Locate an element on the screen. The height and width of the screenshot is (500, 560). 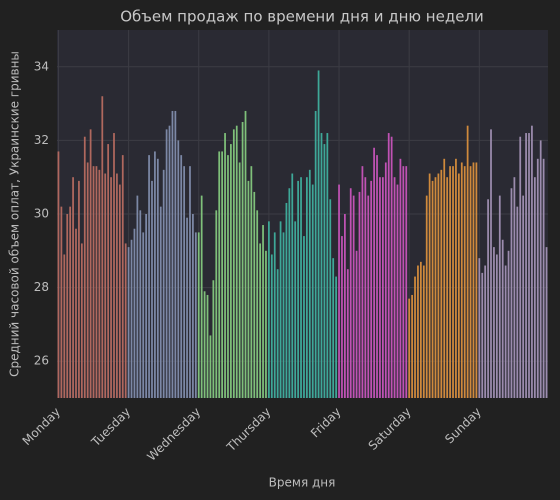
y-tick-label: 30 is located at coordinates (41, 214).